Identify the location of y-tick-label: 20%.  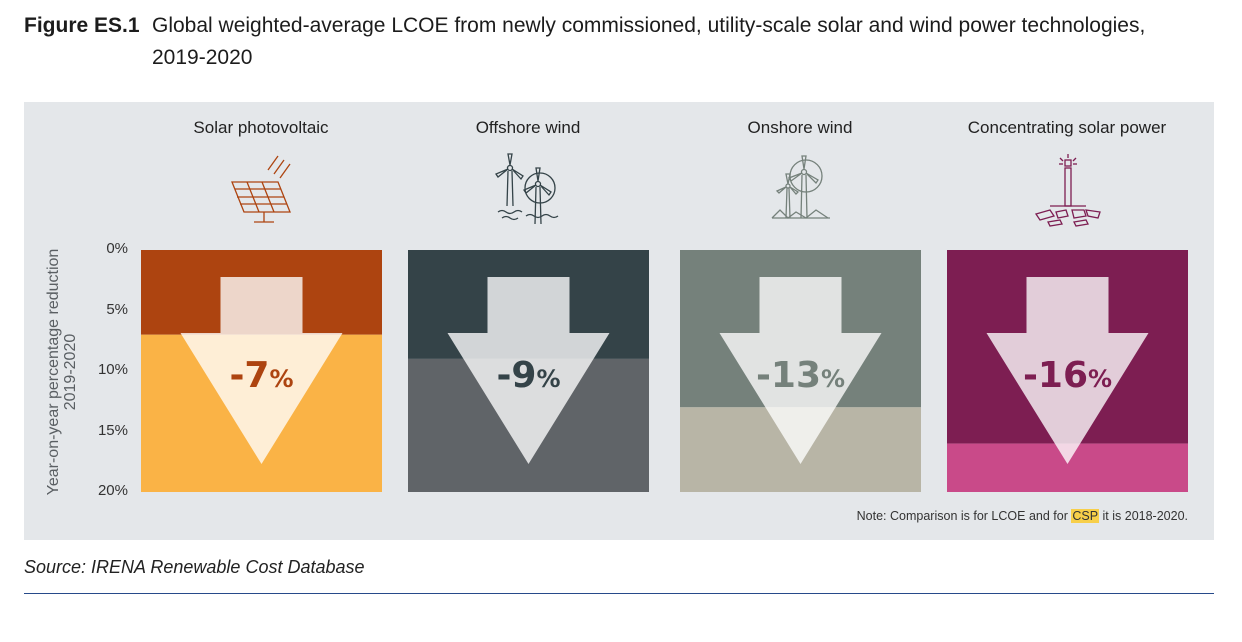
(112, 490).